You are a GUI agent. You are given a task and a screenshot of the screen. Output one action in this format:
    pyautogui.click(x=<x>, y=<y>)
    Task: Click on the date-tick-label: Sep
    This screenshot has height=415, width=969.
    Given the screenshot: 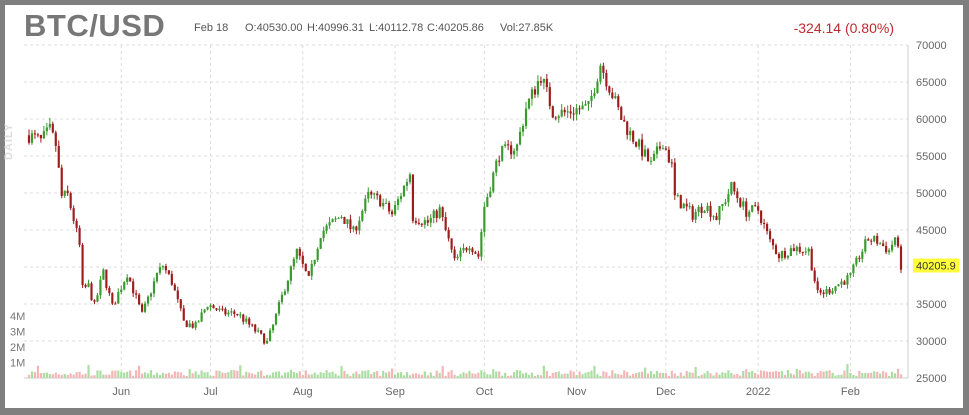 What is the action you would take?
    pyautogui.click(x=395, y=392)
    